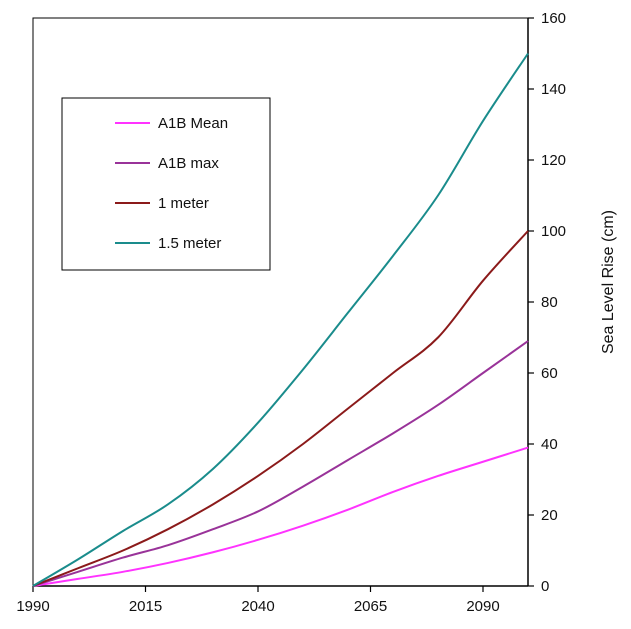 This screenshot has height=629, width=631. I want to click on y-axis-label: Sea Level Rise (cm), so click(608, 282).